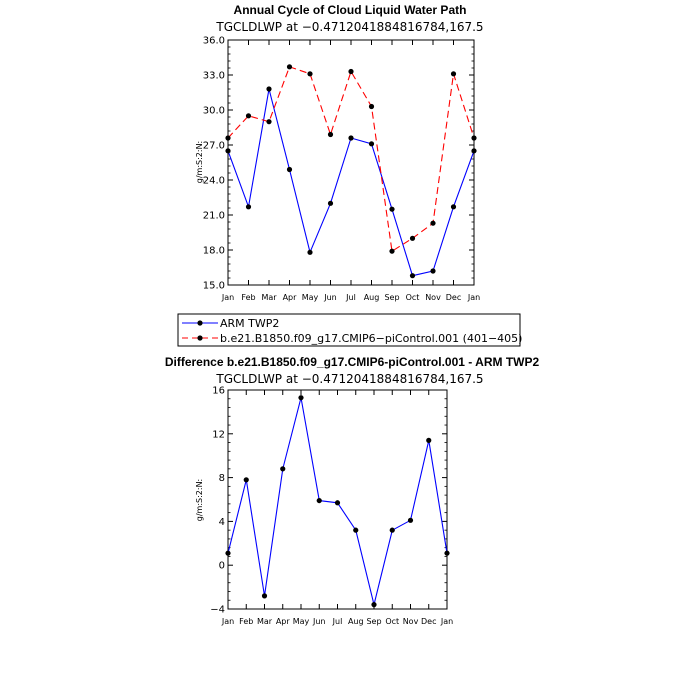  I want to click on plot-area-border, so click(351, 162).